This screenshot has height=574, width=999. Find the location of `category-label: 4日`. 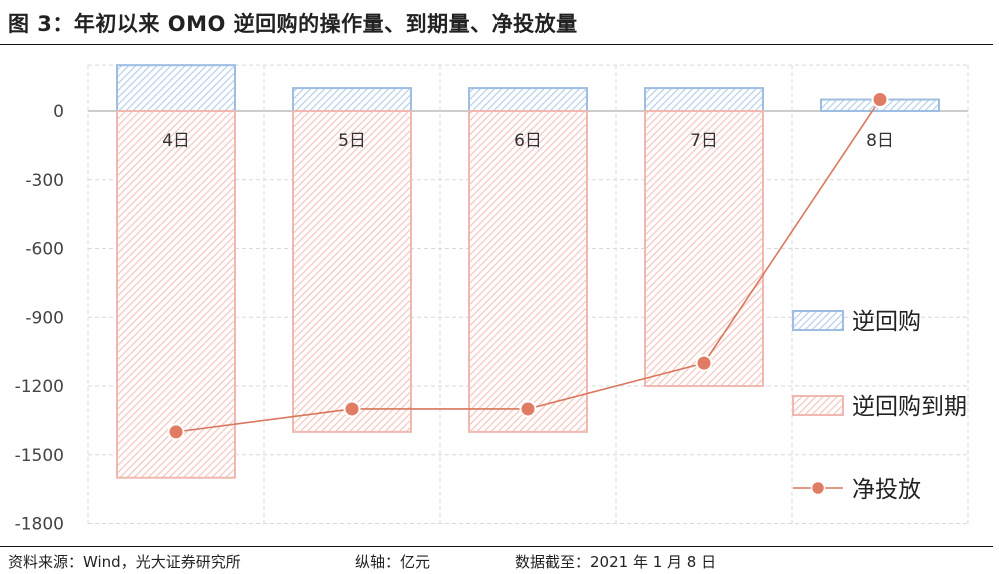

category-label: 4日 is located at coordinates (176, 141).